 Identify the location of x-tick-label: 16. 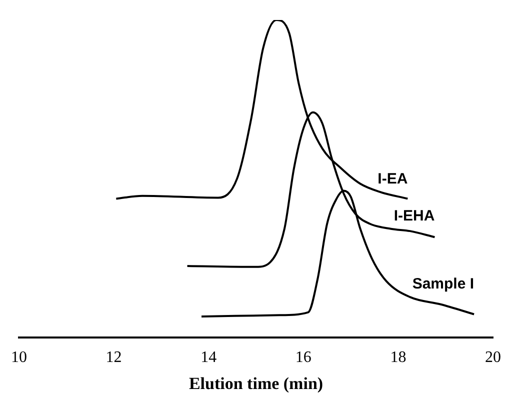
(303, 357).